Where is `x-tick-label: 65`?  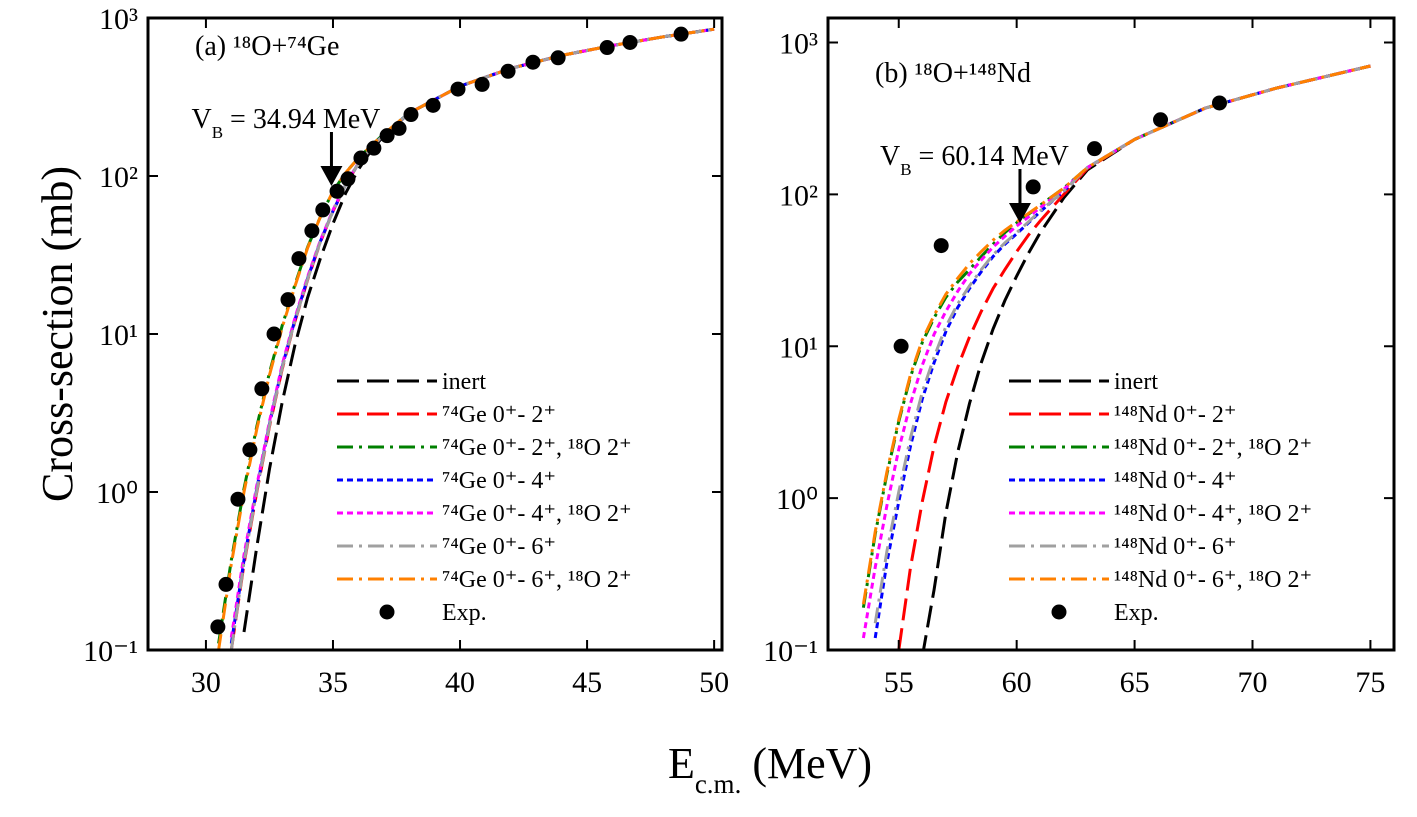 x-tick-label: 65 is located at coordinates (1135, 682).